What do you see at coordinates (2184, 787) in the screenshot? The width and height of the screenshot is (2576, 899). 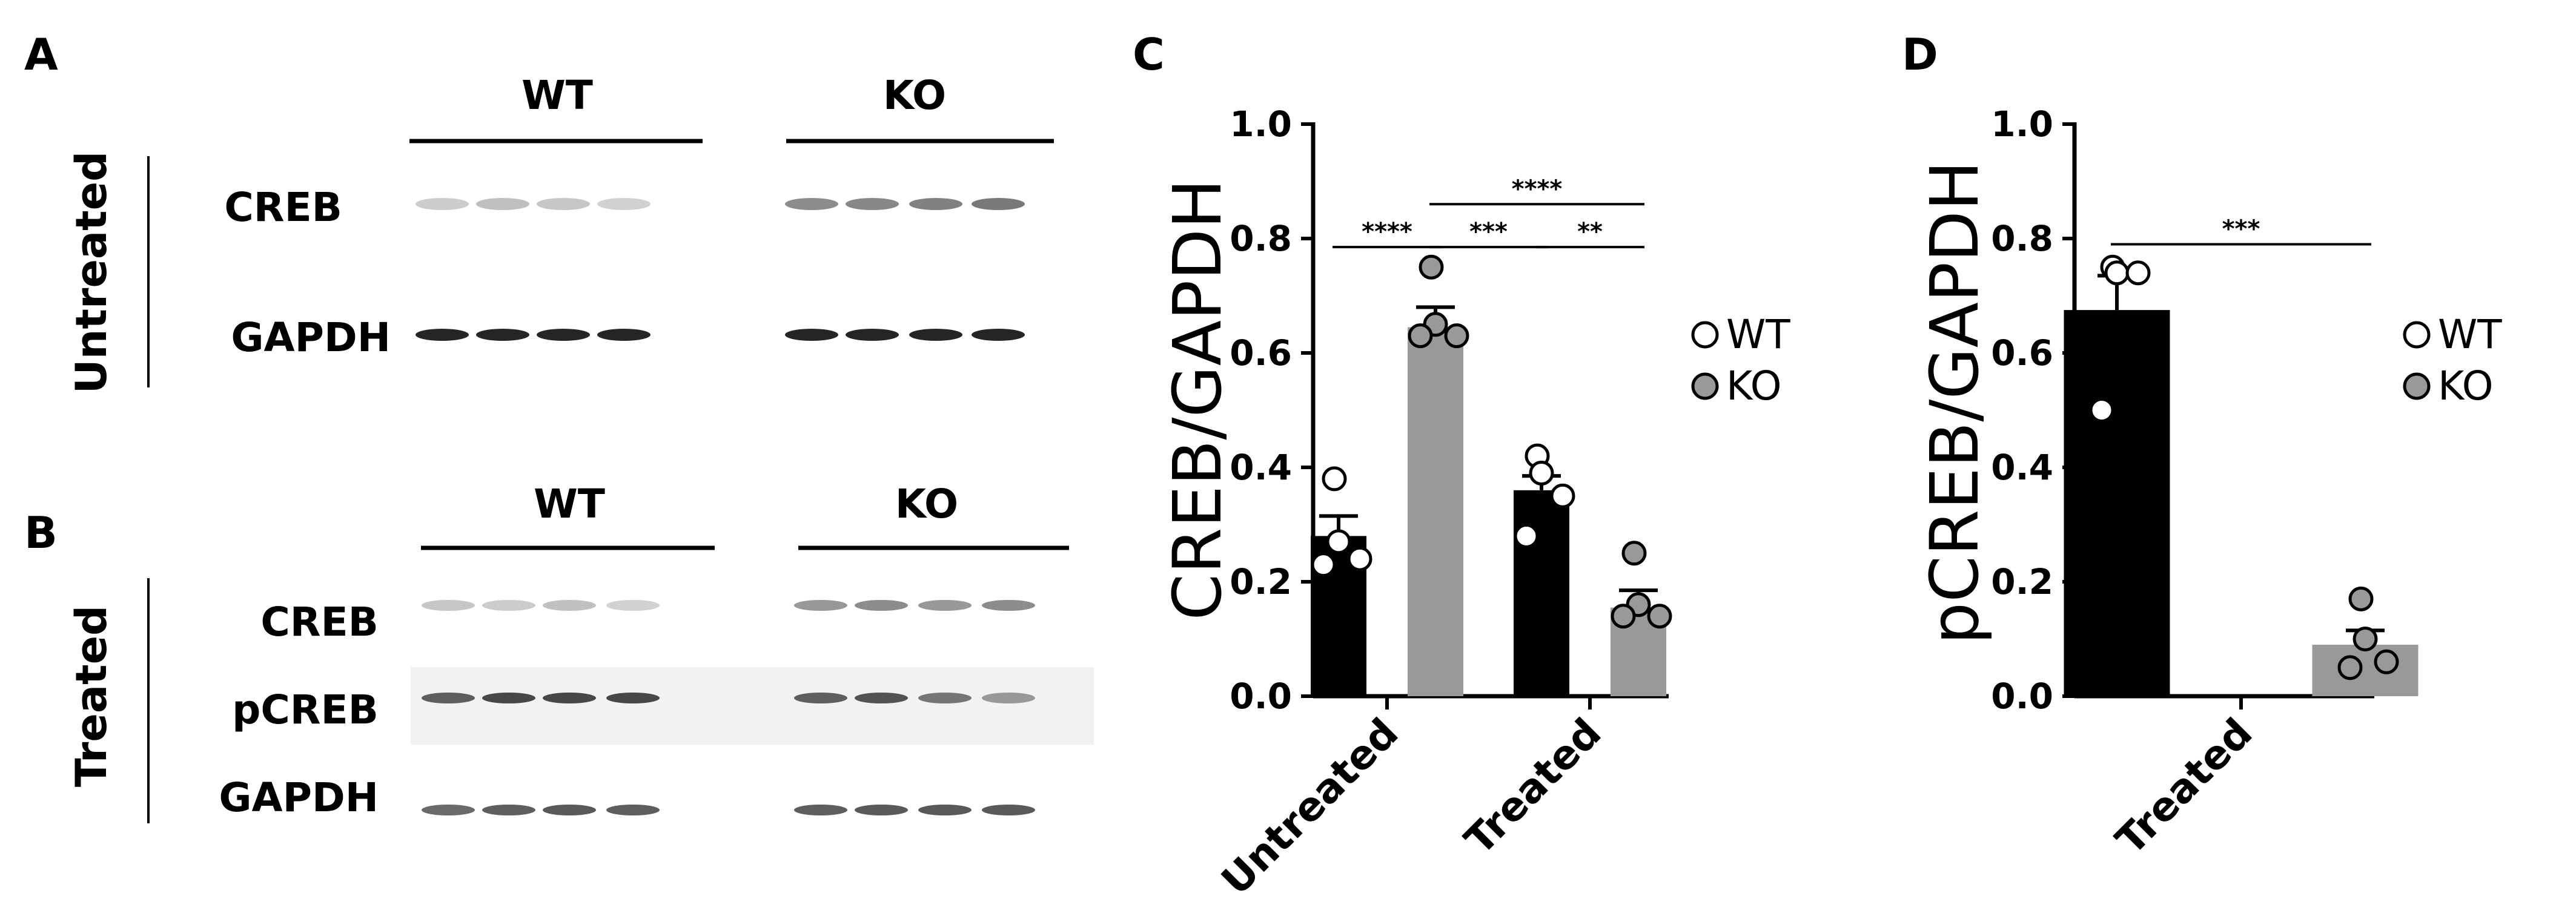 I see `chart-d-xtick-label: Treated` at bounding box center [2184, 787].